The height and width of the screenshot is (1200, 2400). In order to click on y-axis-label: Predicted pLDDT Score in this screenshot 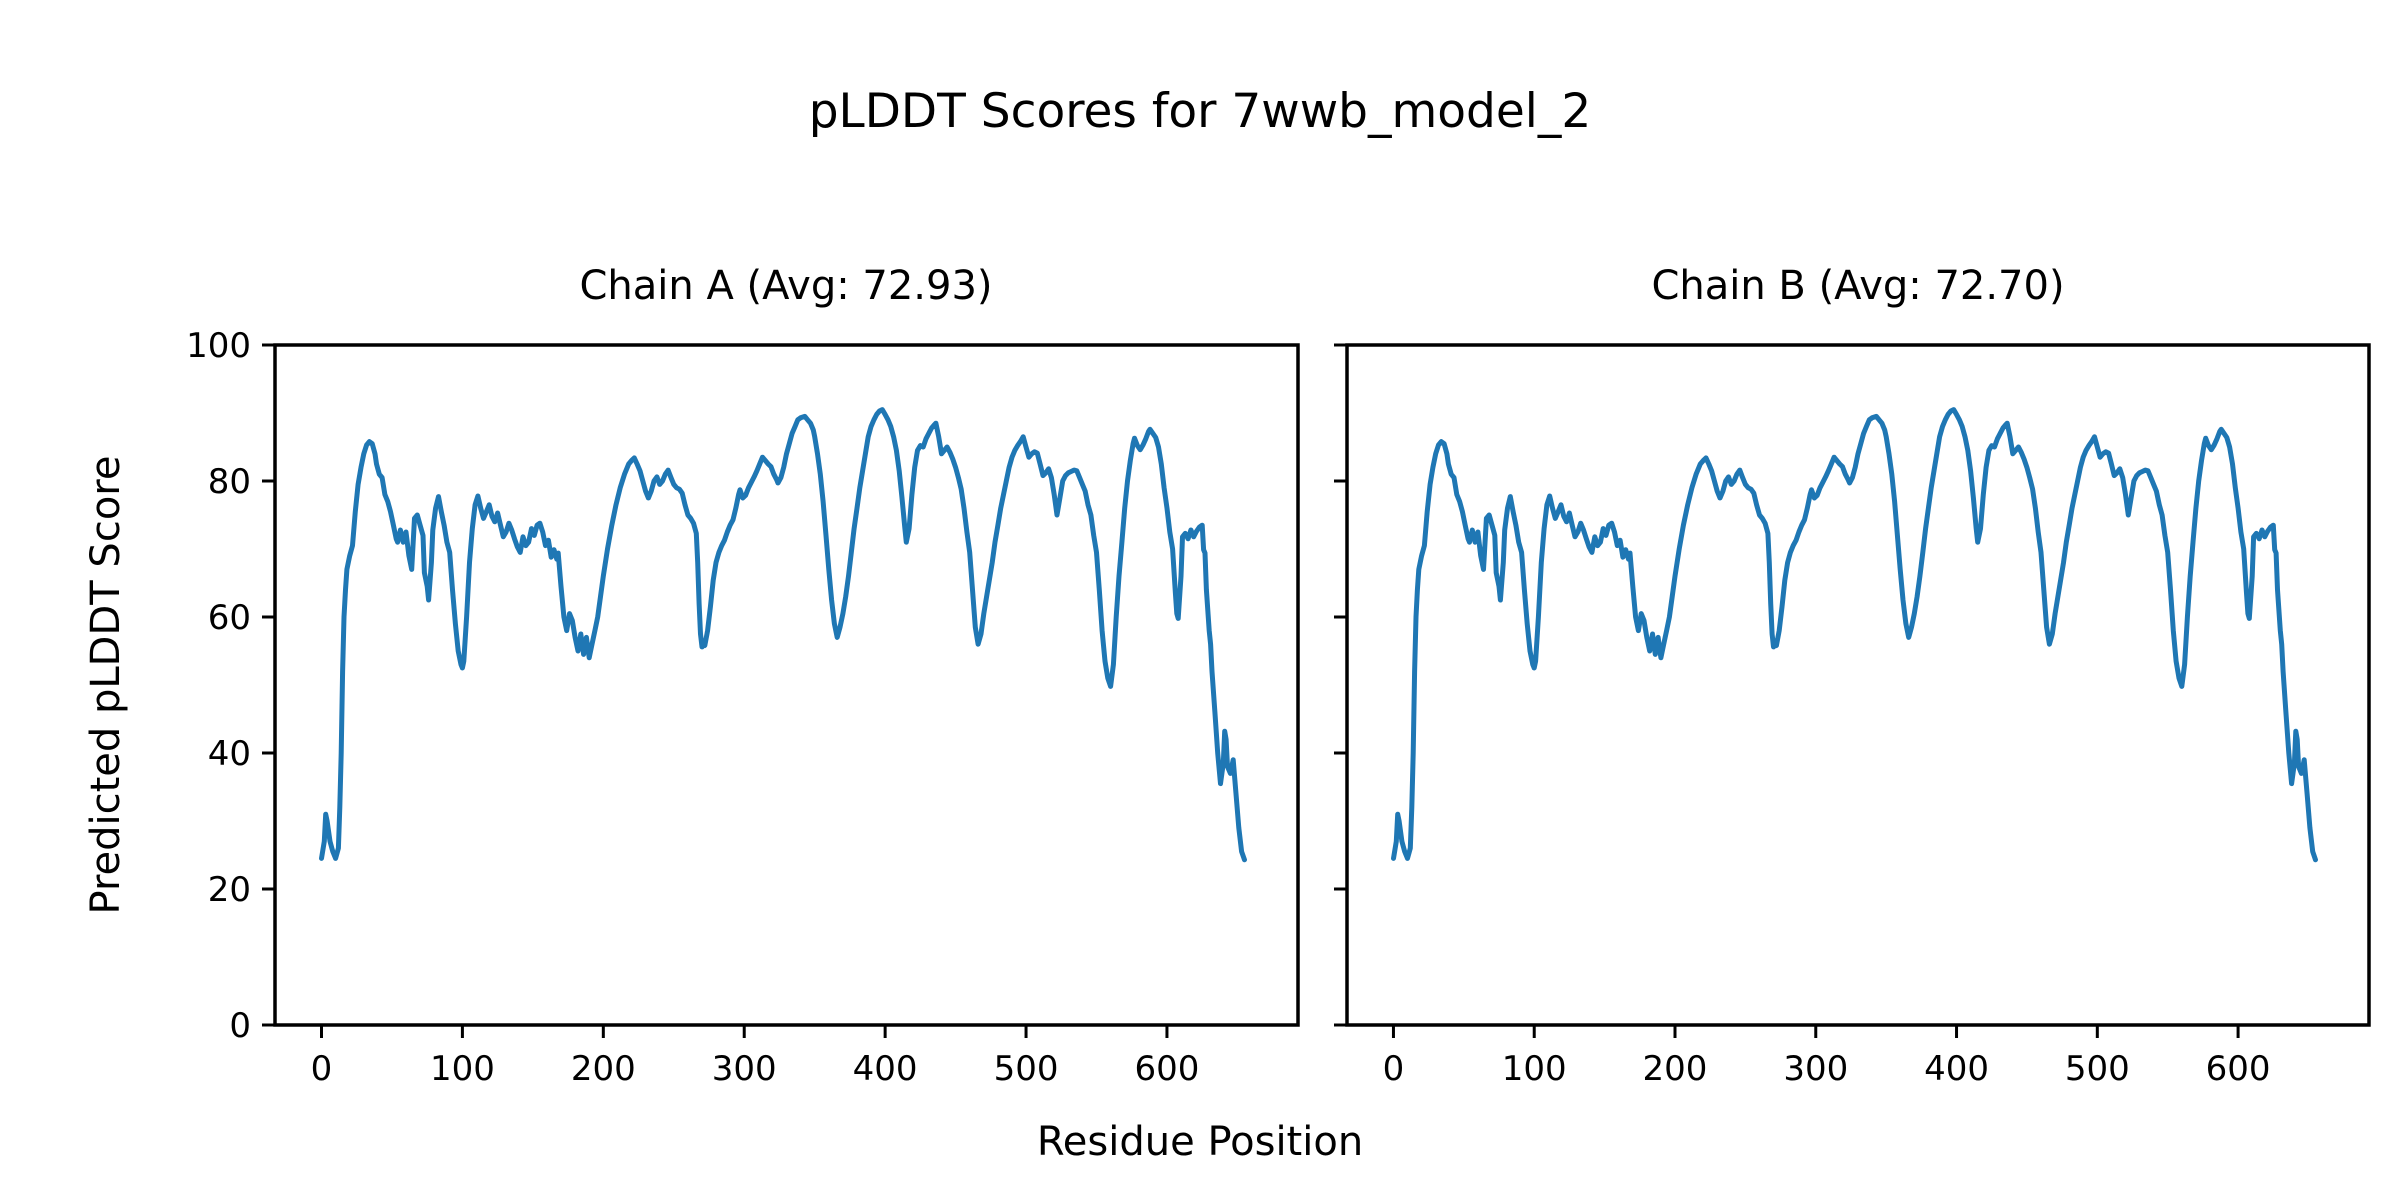, I will do `click(106, 685)`.